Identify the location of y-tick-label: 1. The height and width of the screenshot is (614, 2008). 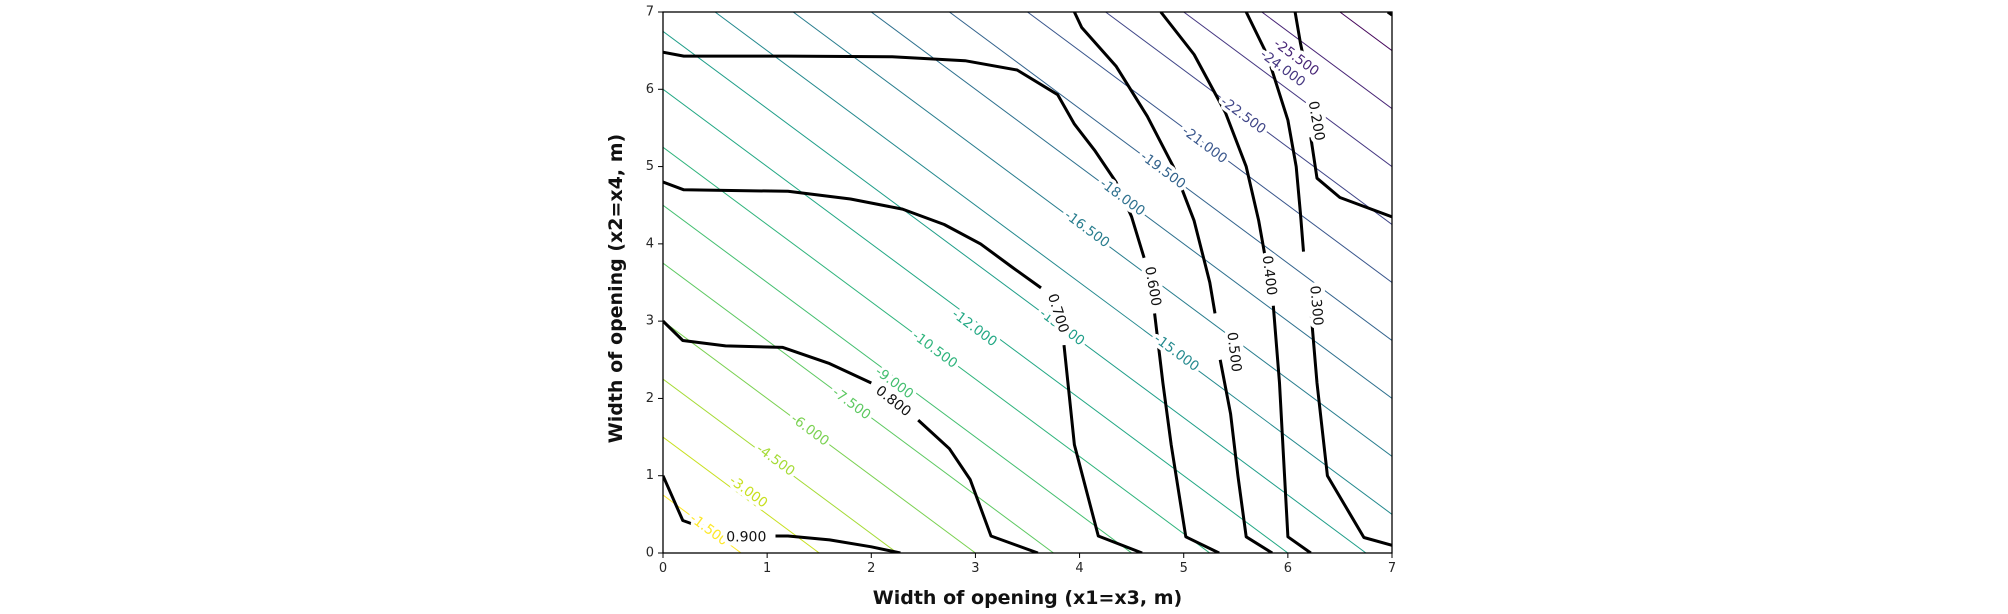
(650, 475).